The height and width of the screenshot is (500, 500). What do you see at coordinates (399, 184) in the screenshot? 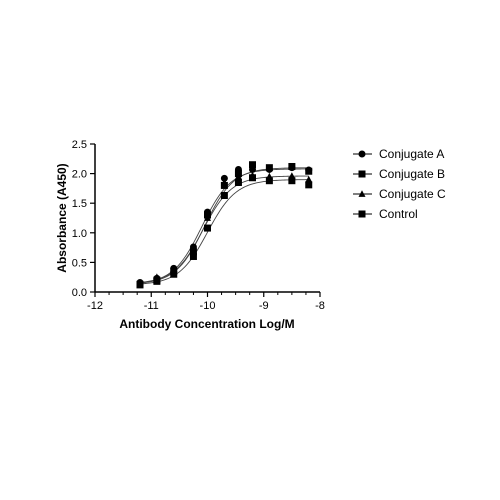
I see `legend: Conjugate A Conjugate B Conjugate C Control` at bounding box center [399, 184].